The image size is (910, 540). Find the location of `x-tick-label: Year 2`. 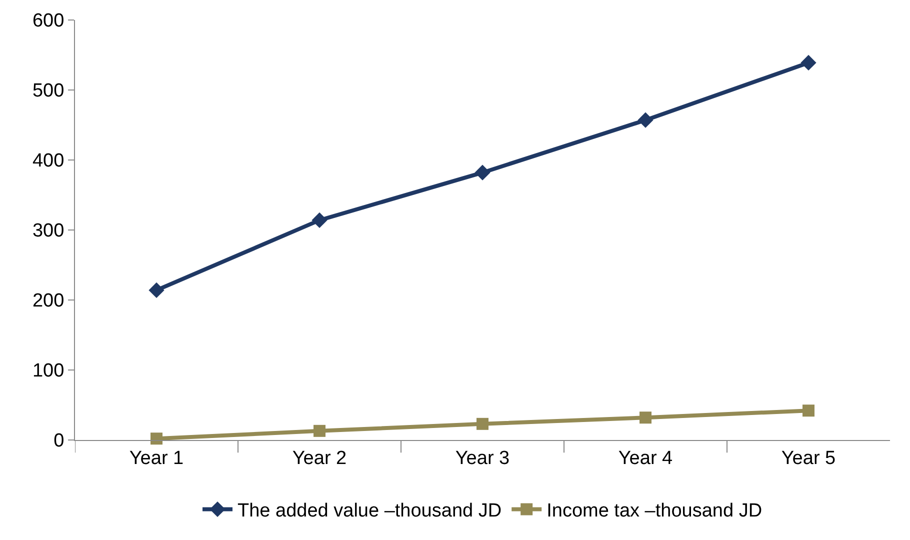

x-tick-label: Year 2 is located at coordinates (319, 458).